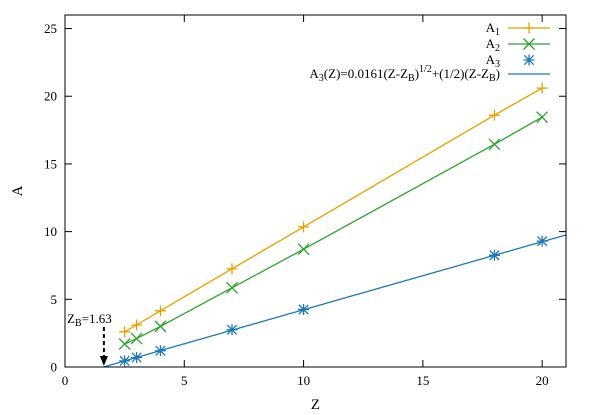 The image size is (593, 415). Describe the element at coordinates (303, 380) in the screenshot. I see `x-tick-label: 10` at that location.